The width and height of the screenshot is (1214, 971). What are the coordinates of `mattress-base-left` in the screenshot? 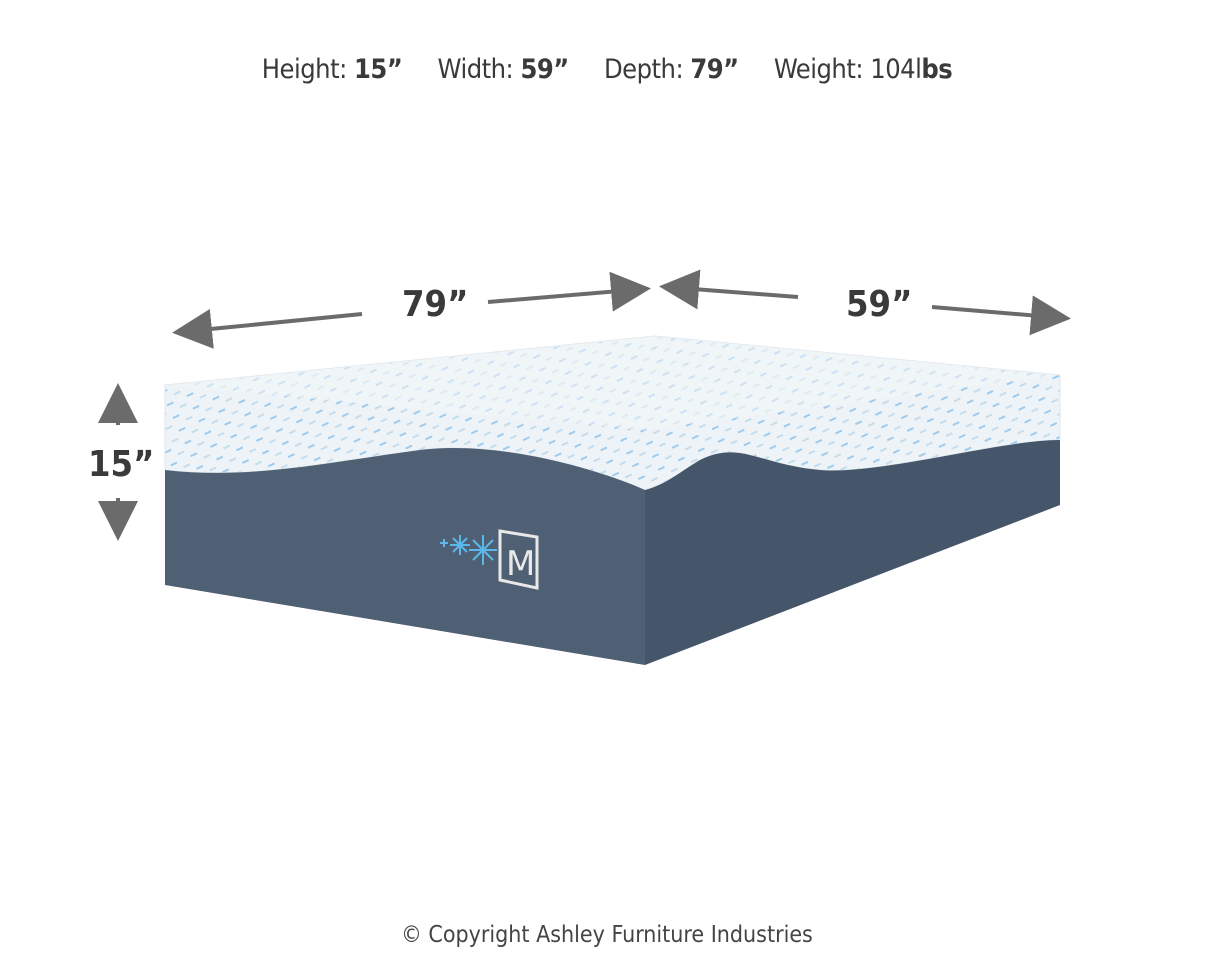 It's located at (405, 556).